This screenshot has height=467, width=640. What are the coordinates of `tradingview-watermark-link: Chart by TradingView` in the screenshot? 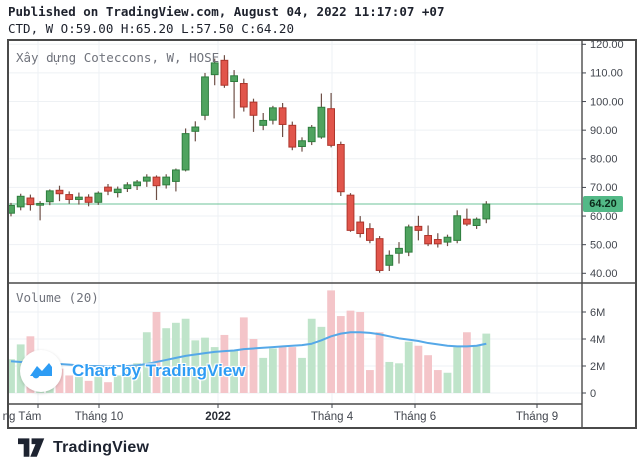 It's located at (133, 371).